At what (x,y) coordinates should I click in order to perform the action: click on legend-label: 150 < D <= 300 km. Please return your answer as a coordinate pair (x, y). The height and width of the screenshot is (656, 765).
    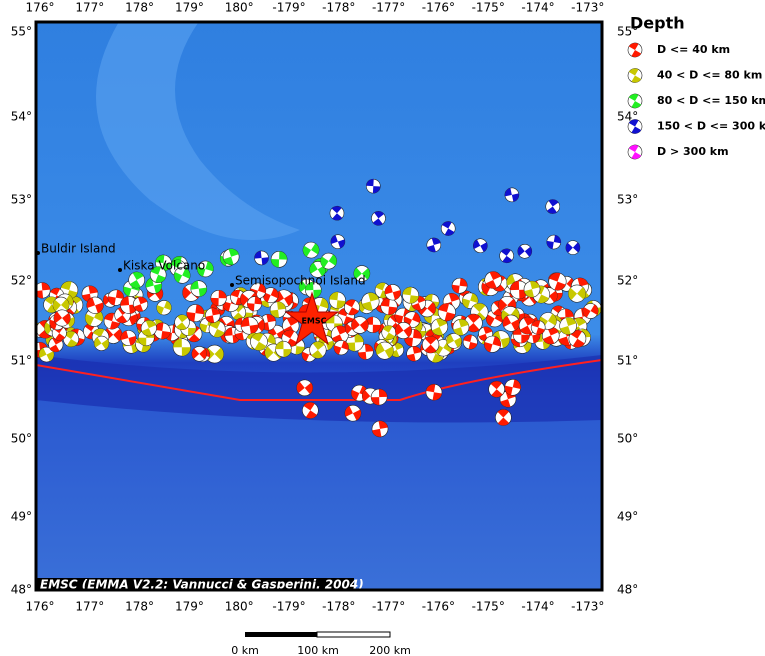
    Looking at the image, I should click on (711, 126).